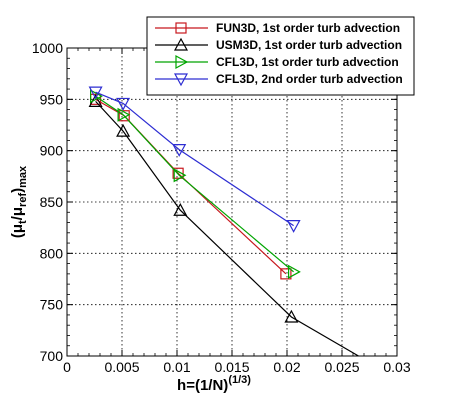 The image size is (450, 401). I want to click on x-tick-label: 0.01, so click(176, 367).